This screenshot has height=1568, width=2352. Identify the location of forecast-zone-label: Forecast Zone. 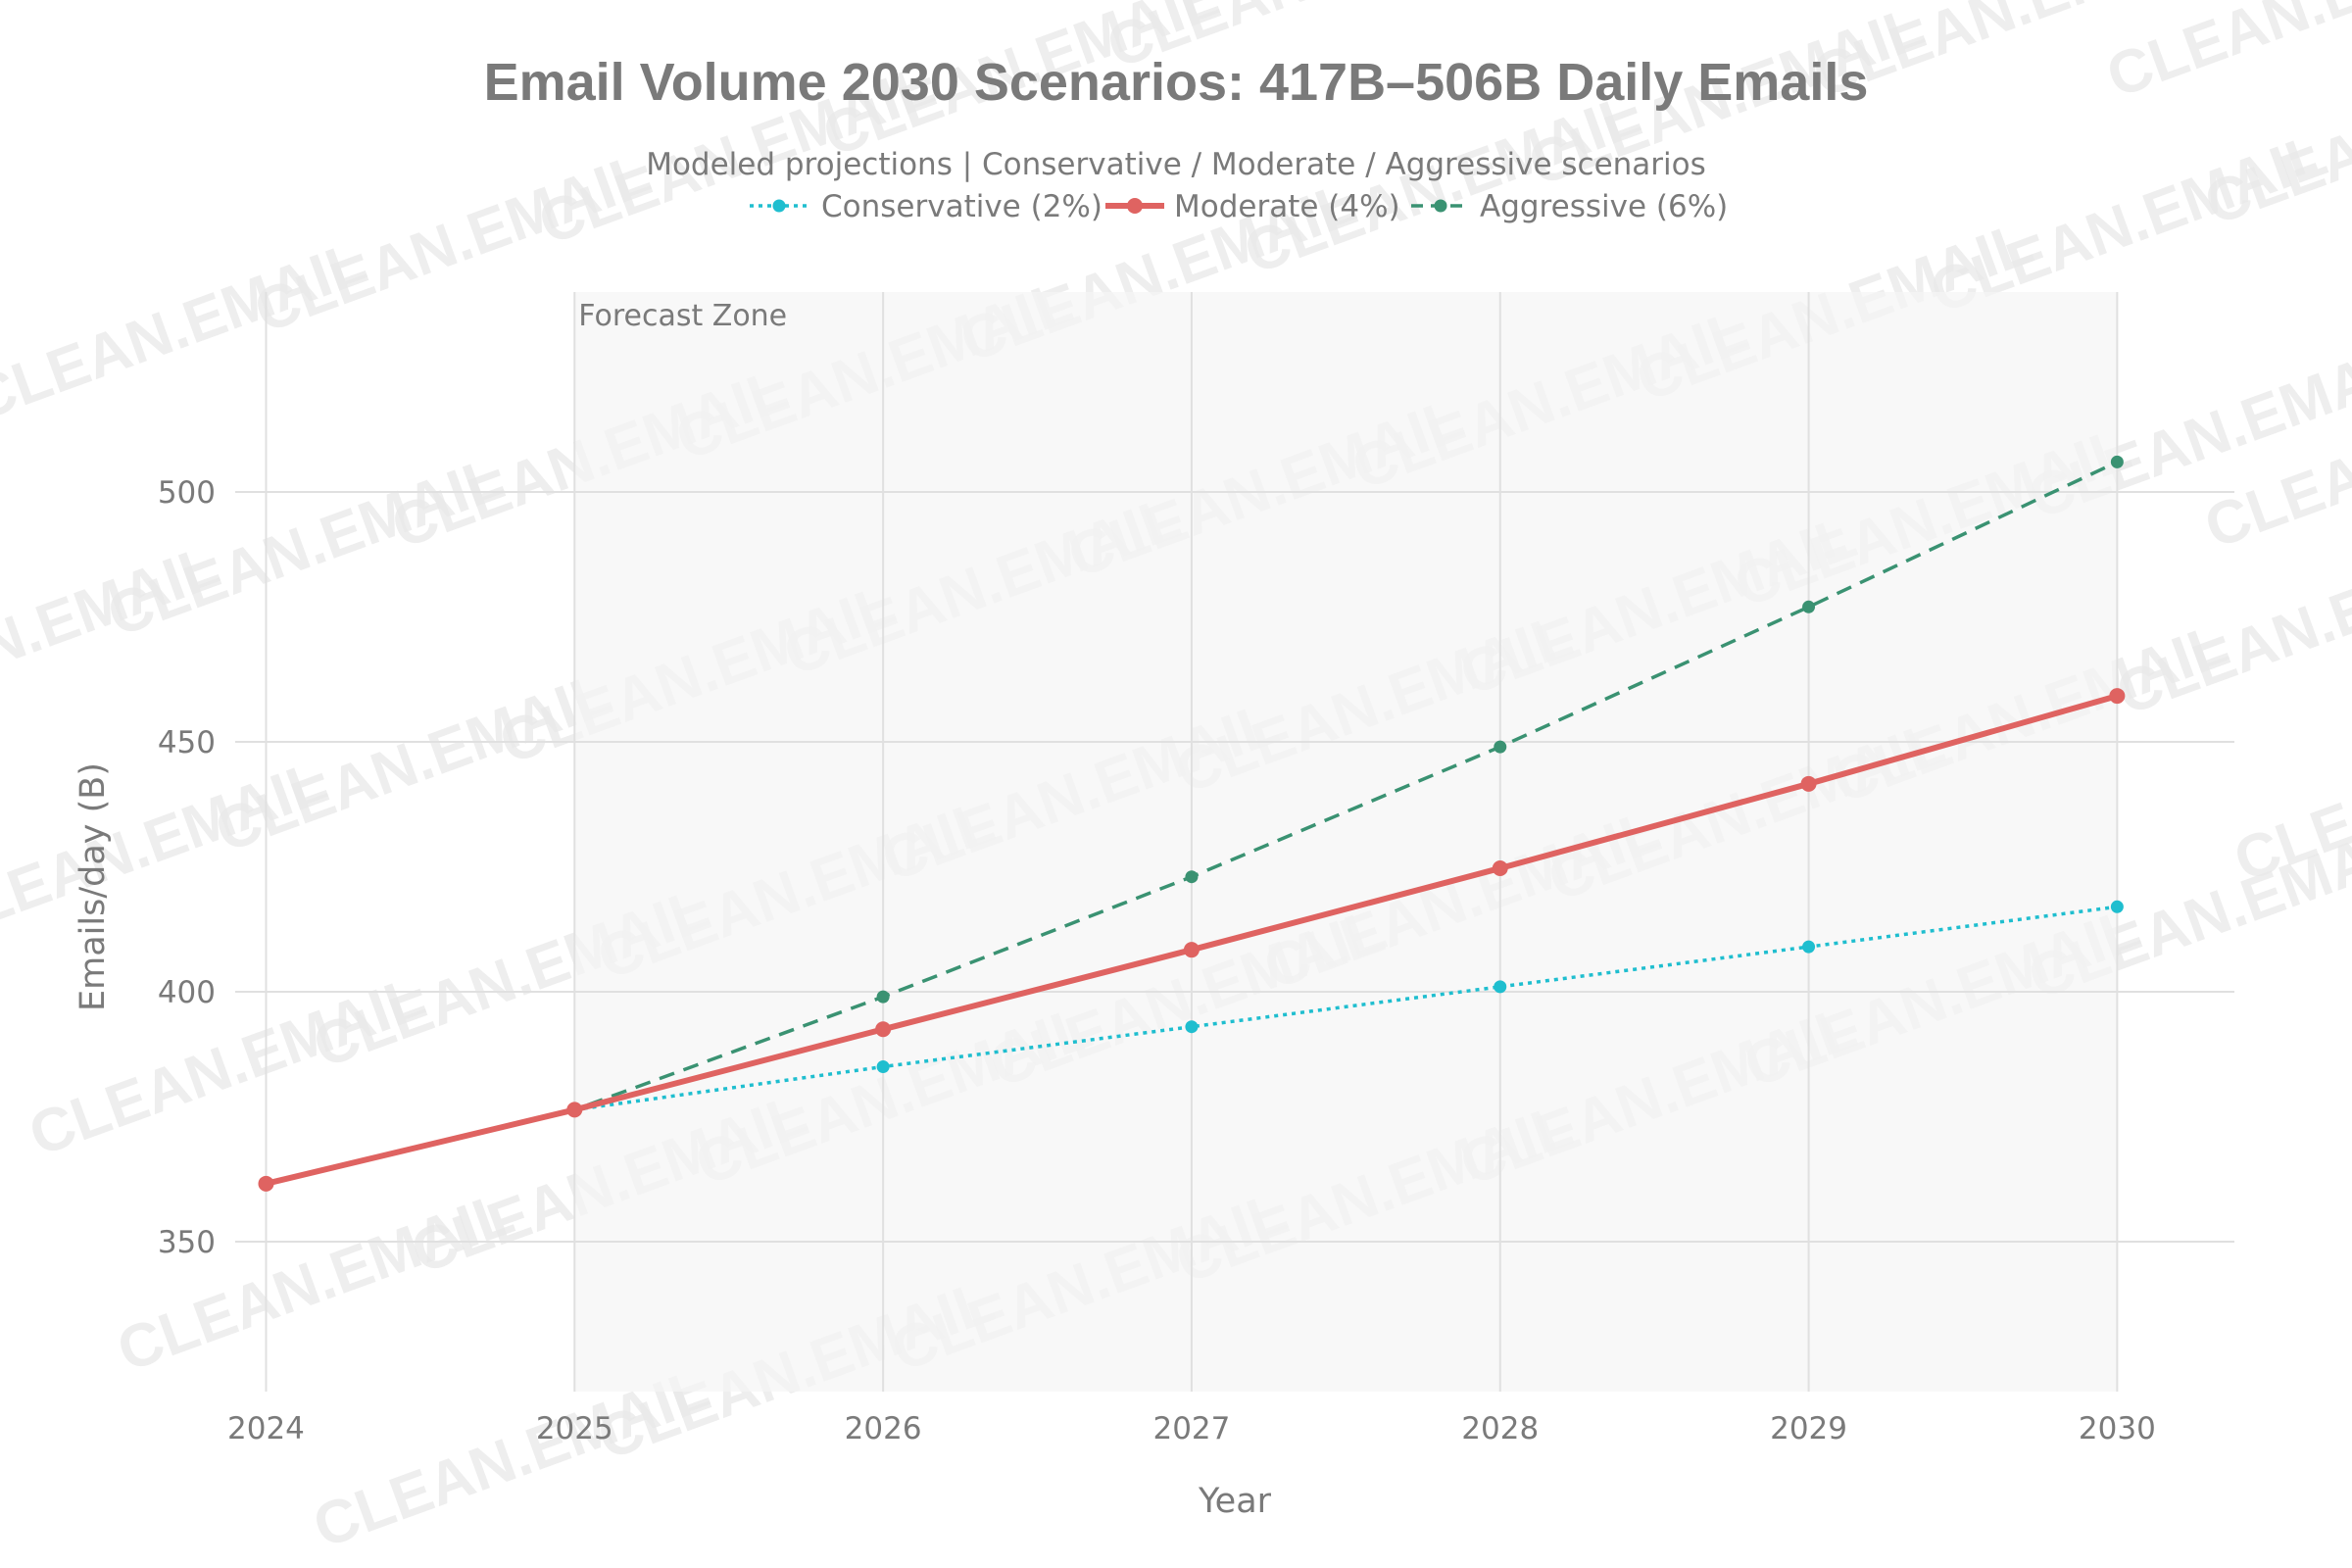
(682, 316).